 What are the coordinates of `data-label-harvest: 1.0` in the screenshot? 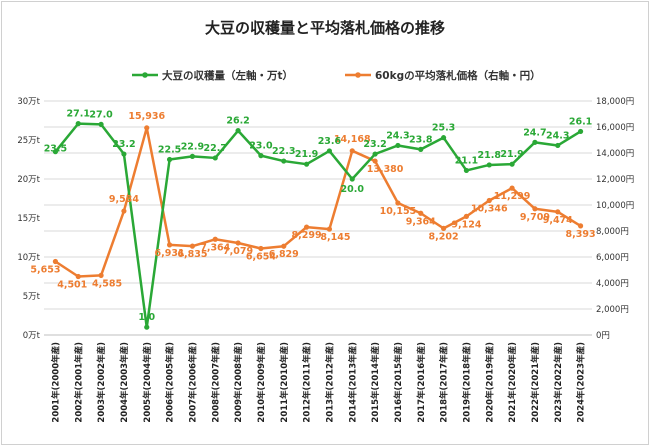 It's located at (146, 317).